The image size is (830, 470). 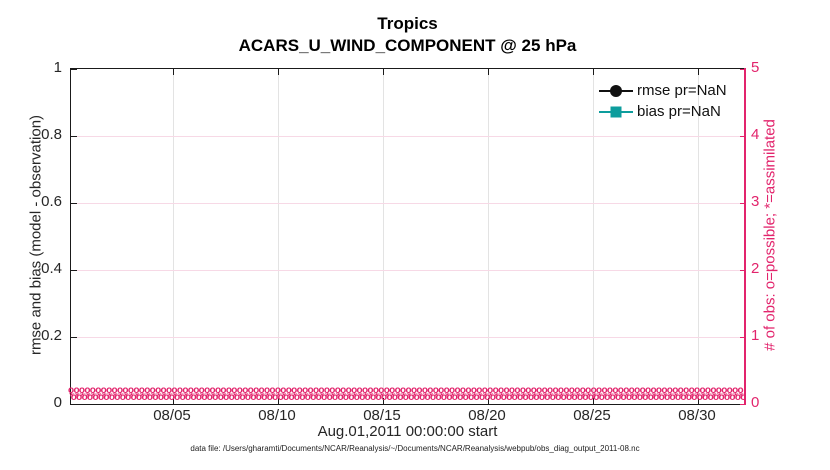 What do you see at coordinates (663, 90) in the screenshot?
I see `legend-item: rmse pr=NaN` at bounding box center [663, 90].